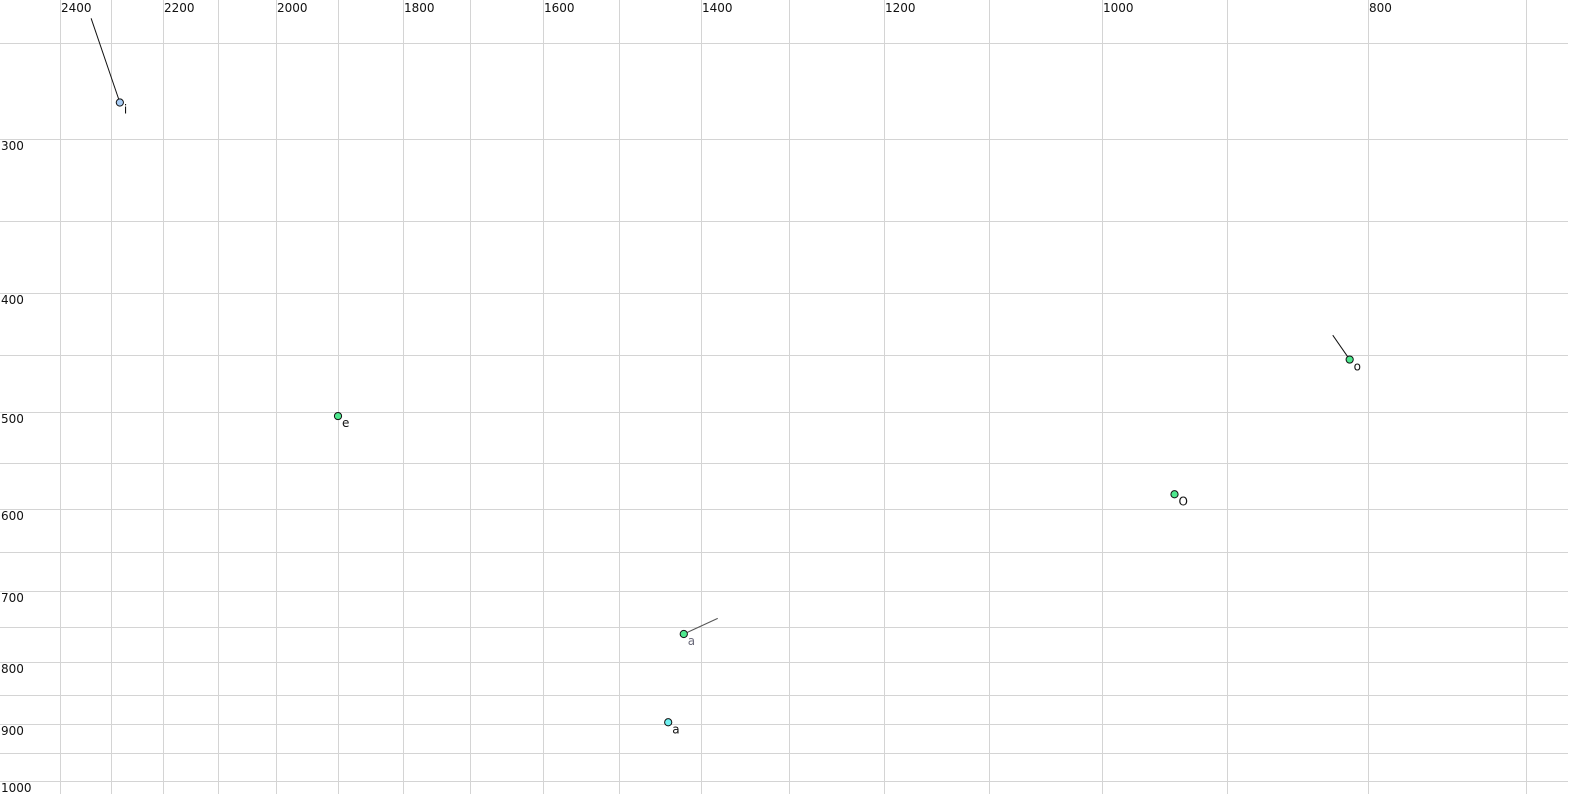  I want to click on vowel-point-O: O, so click(1179, 499).